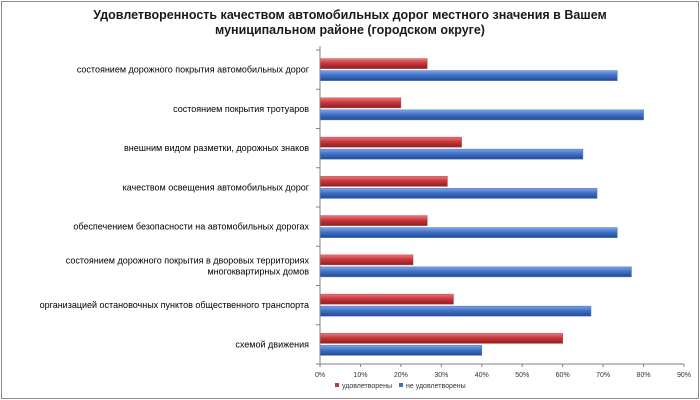 The height and width of the screenshot is (400, 700). I want to click on category-label: многоквартирных домов, so click(258, 271).